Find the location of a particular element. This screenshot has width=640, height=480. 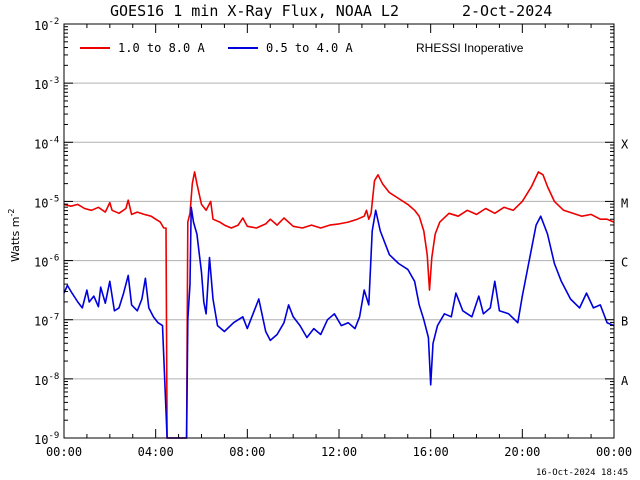

x-tick-label: 20:00 is located at coordinates (522, 452).